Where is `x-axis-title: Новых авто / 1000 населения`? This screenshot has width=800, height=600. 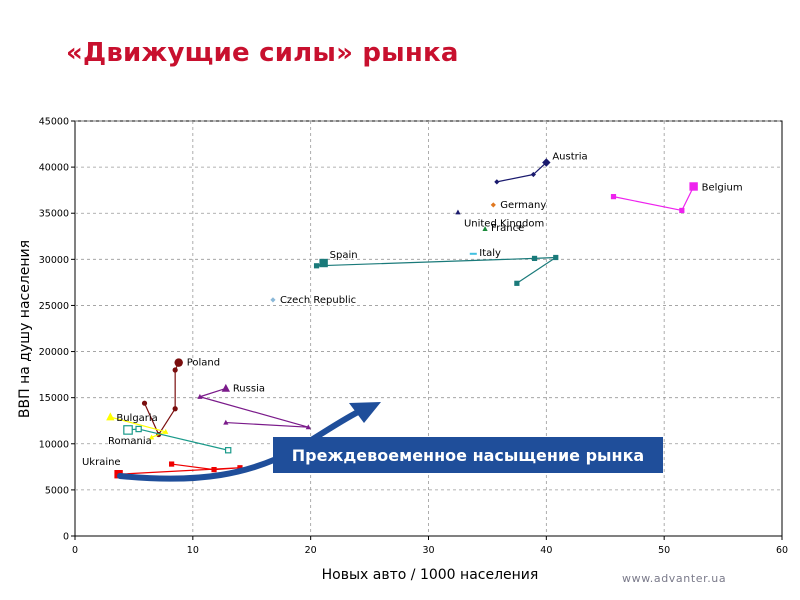 x-axis-title: Новых авто / 1000 населения is located at coordinates (430, 575).